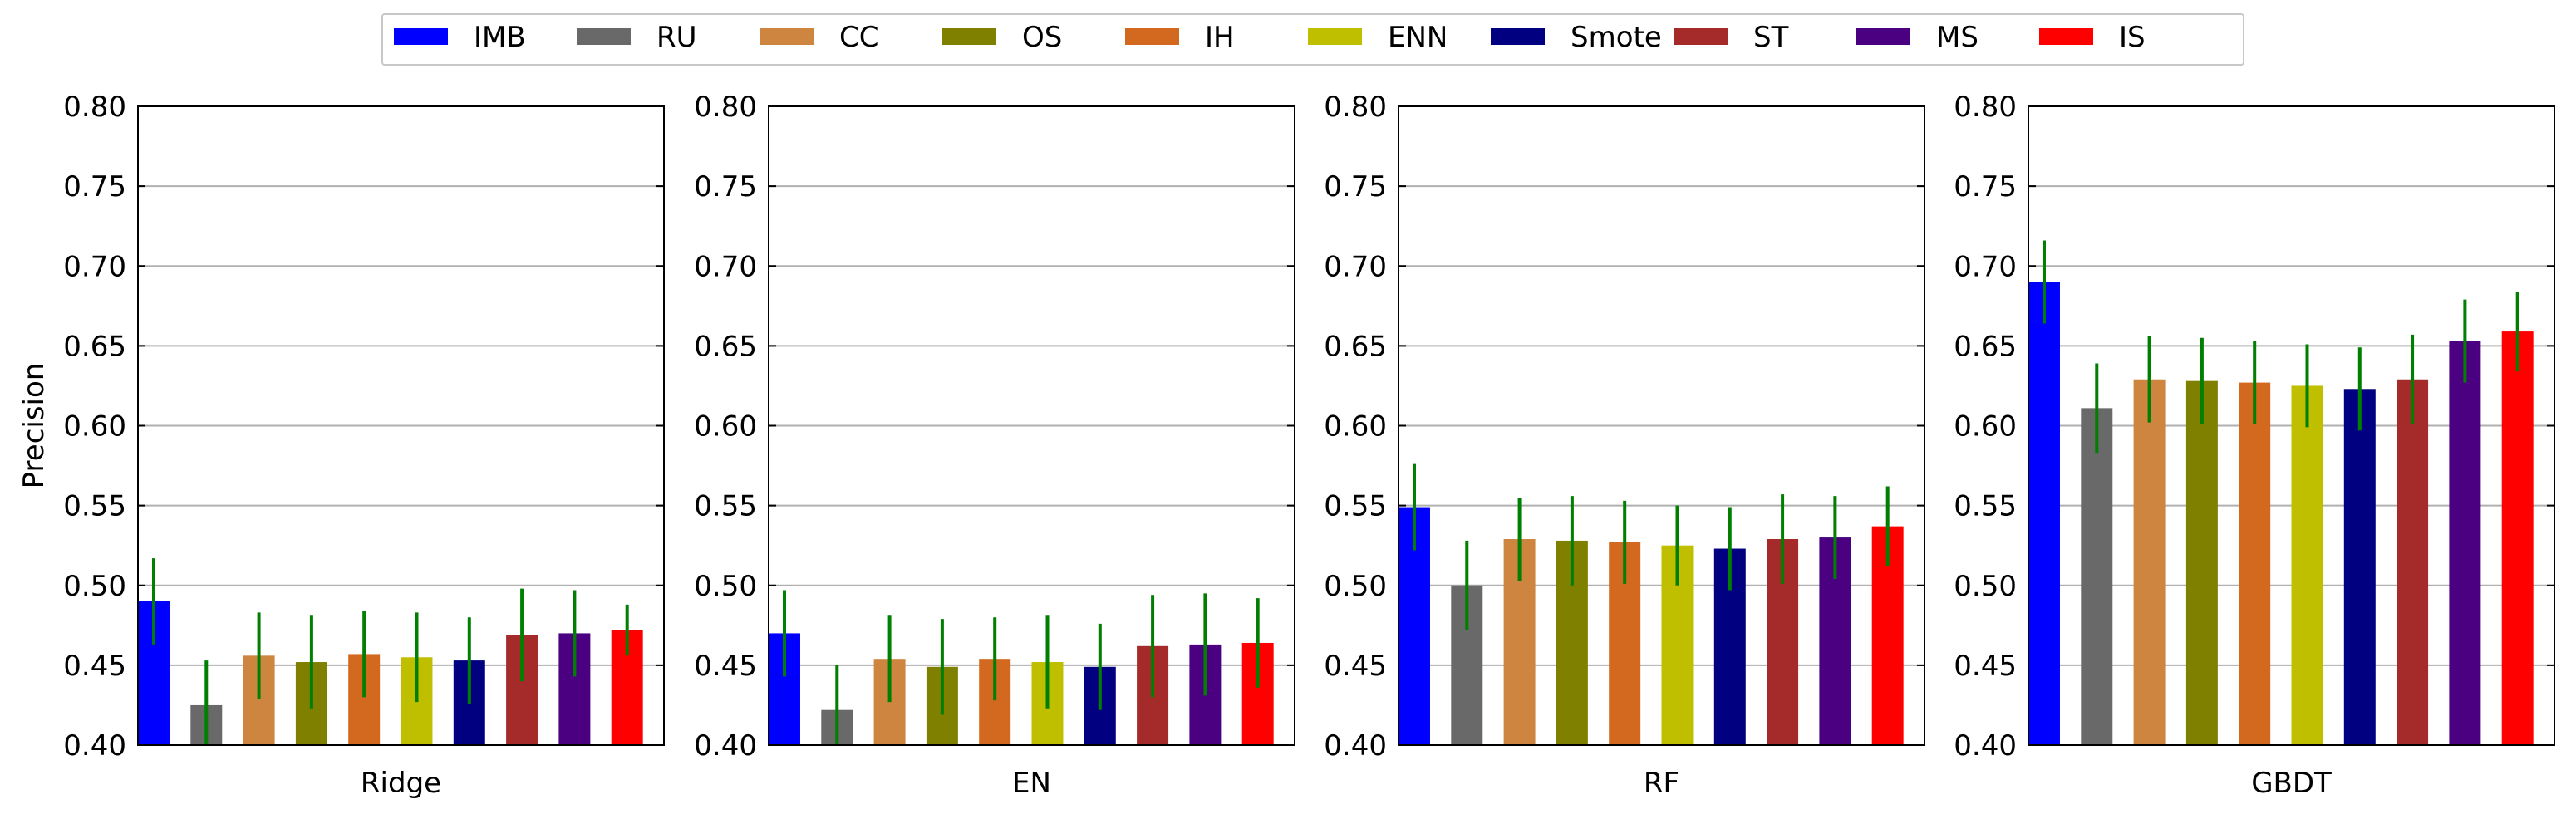  I want to click on legend-swatch-smote, so click(1518, 36).